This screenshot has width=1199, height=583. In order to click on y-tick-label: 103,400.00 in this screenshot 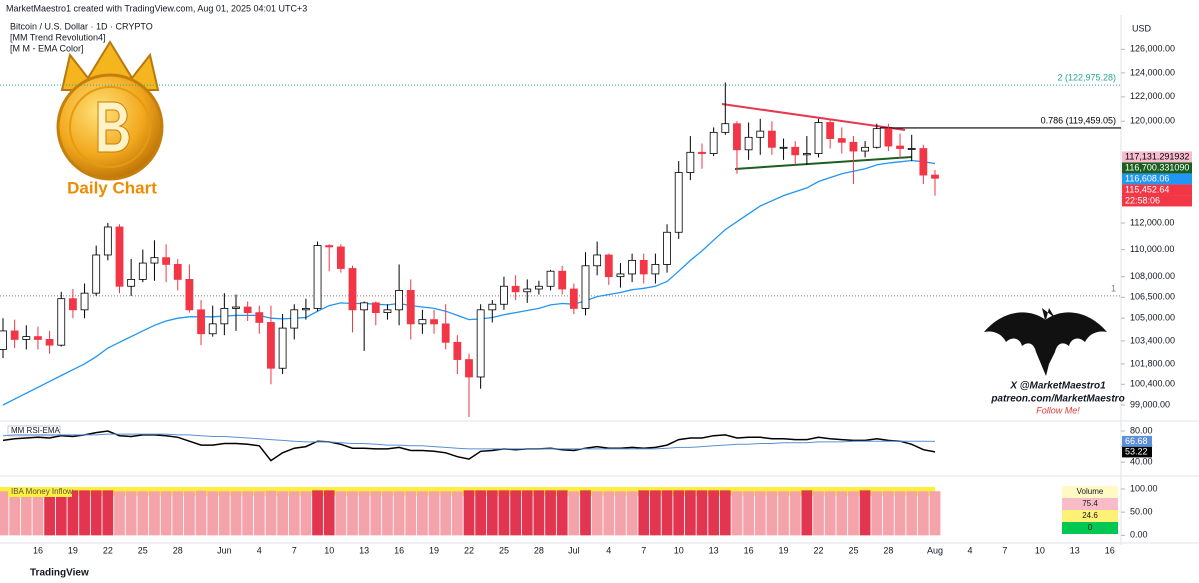, I will do `click(1152, 340)`.